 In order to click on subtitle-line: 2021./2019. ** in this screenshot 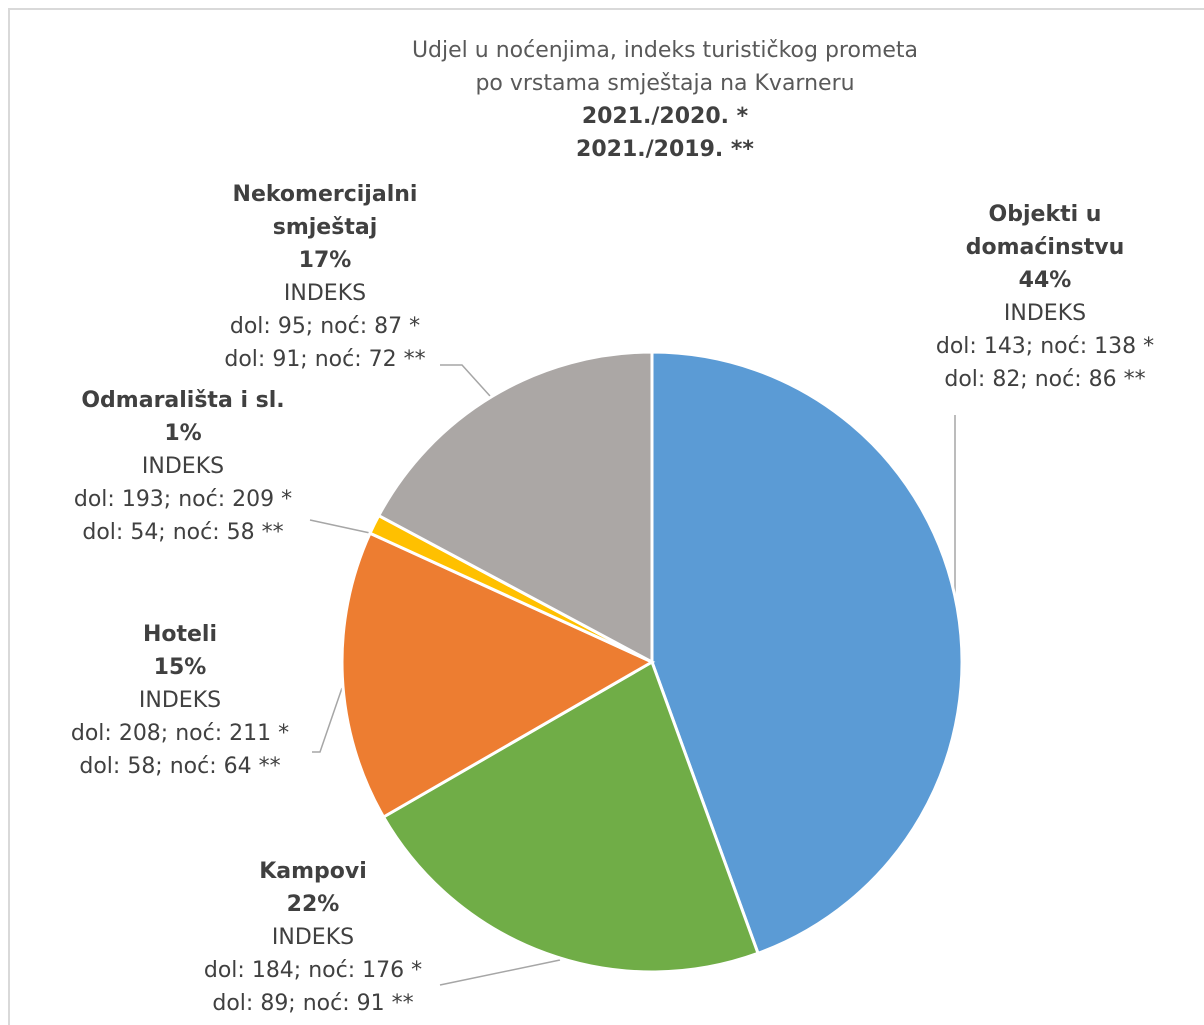, I will do `click(665, 149)`.